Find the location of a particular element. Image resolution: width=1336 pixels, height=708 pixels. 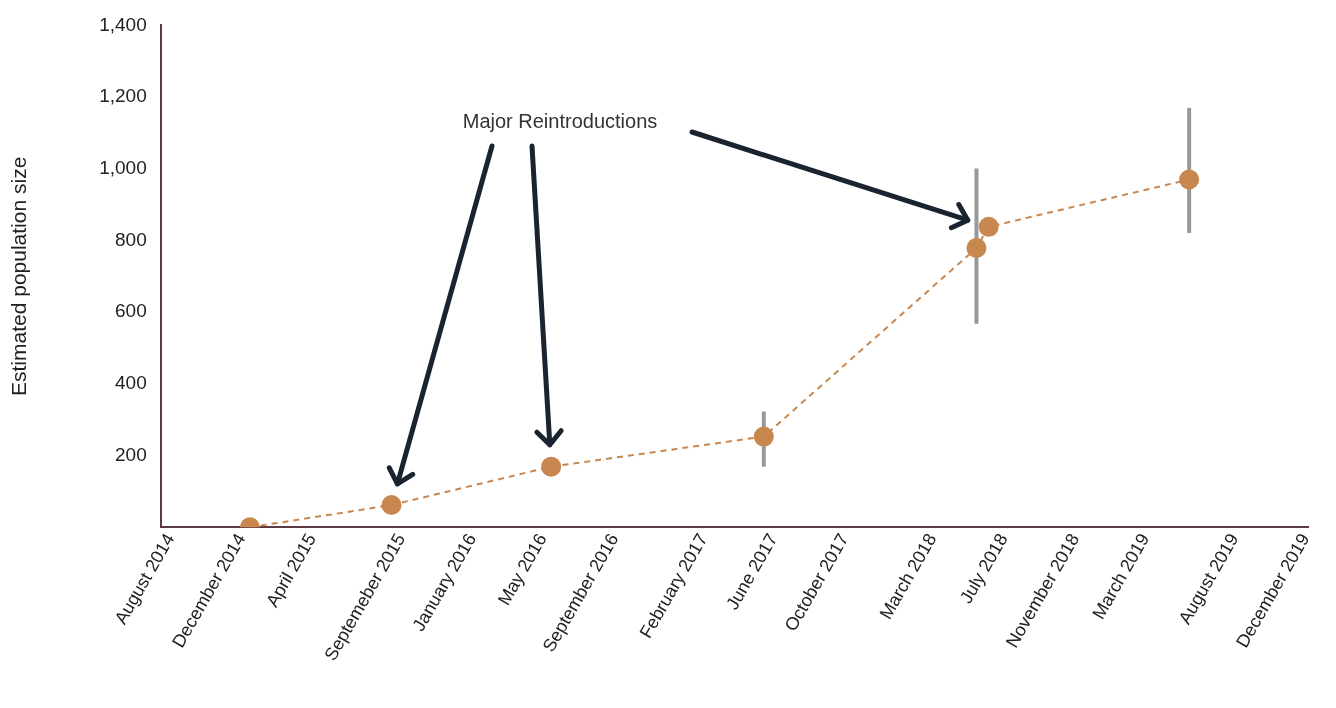

y-tick-label: 1,000 is located at coordinates (123, 168).